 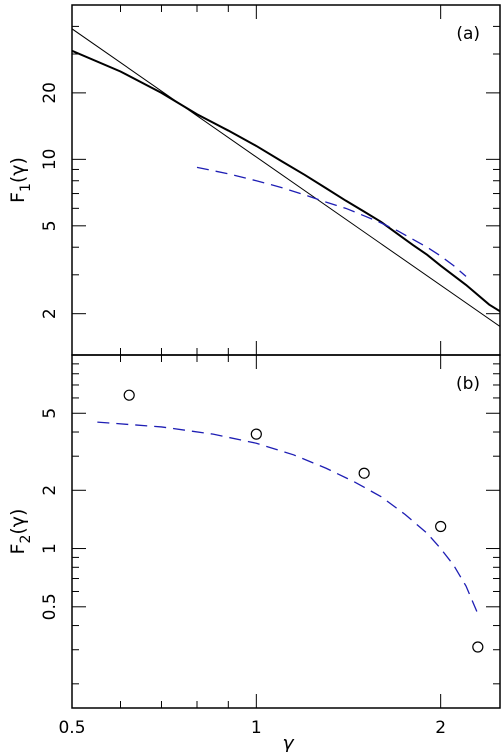 I want to click on x-axis-label: γ, so click(x=288, y=742).